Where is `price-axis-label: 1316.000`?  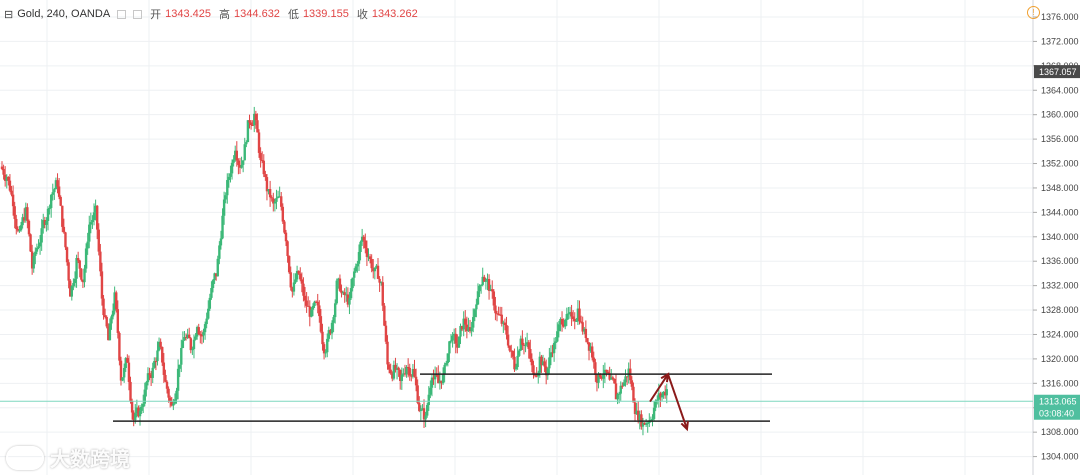 price-axis-label: 1316.000 is located at coordinates (1060, 383).